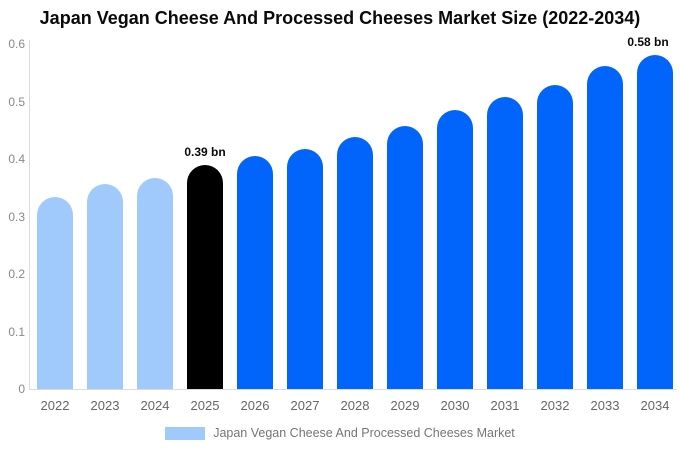 The image size is (680, 450). I want to click on x-axis-label-2033: 2033, so click(605, 405).